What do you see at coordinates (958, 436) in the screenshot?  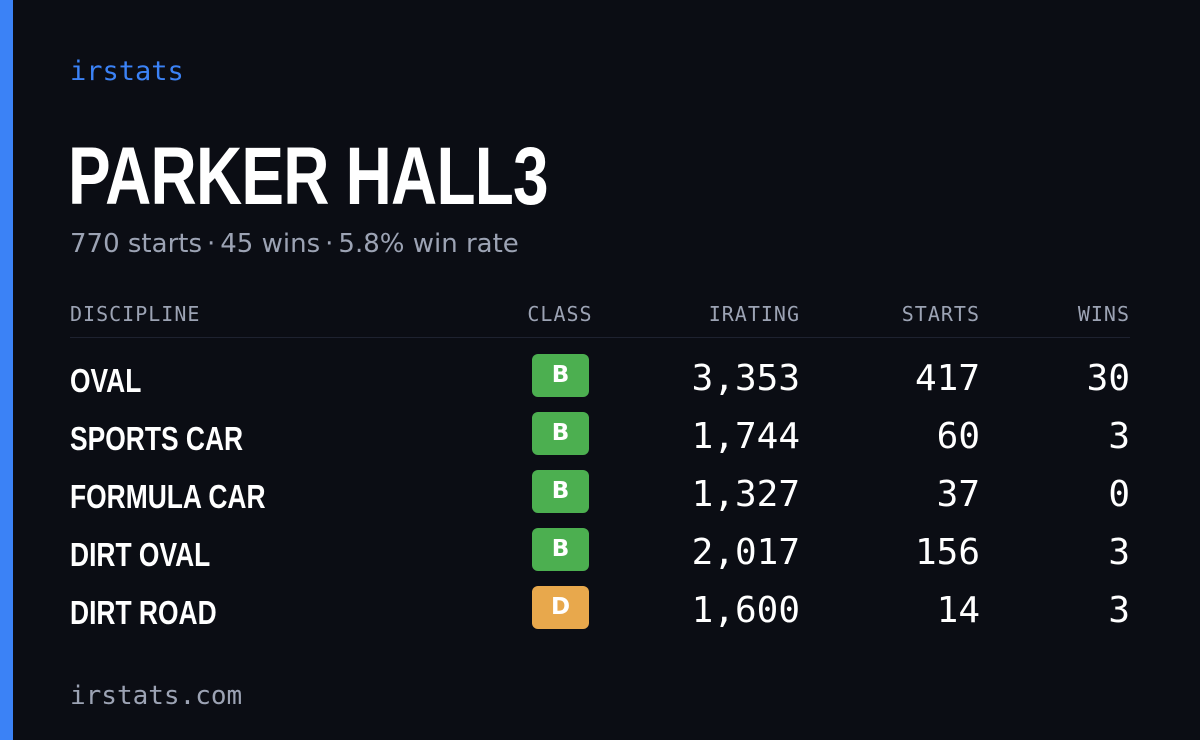 I see `row-starts: 60` at bounding box center [958, 436].